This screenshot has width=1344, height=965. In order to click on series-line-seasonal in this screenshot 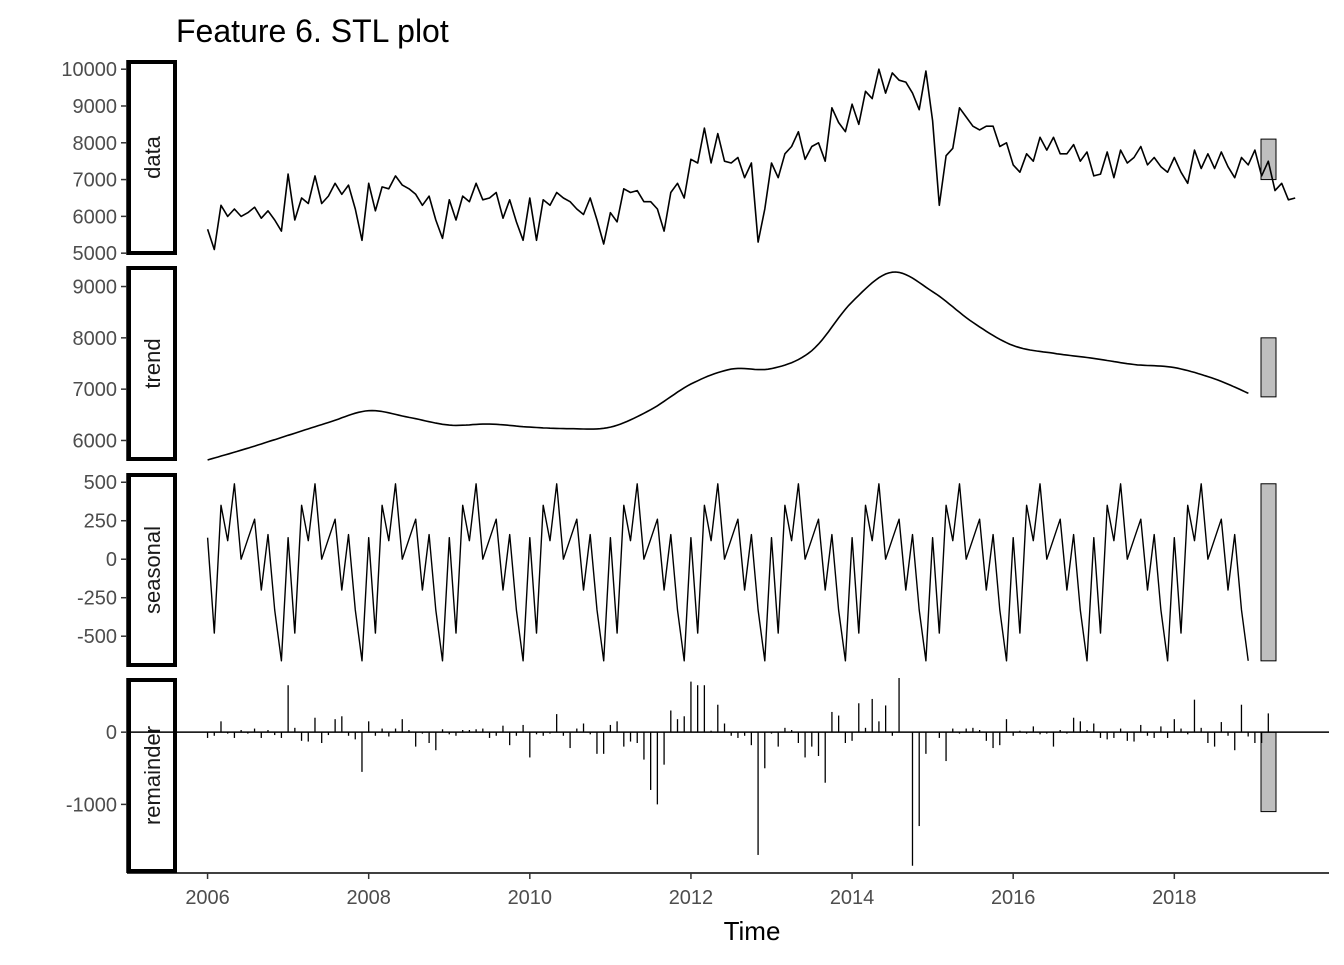, I will do `click(727, 572)`.